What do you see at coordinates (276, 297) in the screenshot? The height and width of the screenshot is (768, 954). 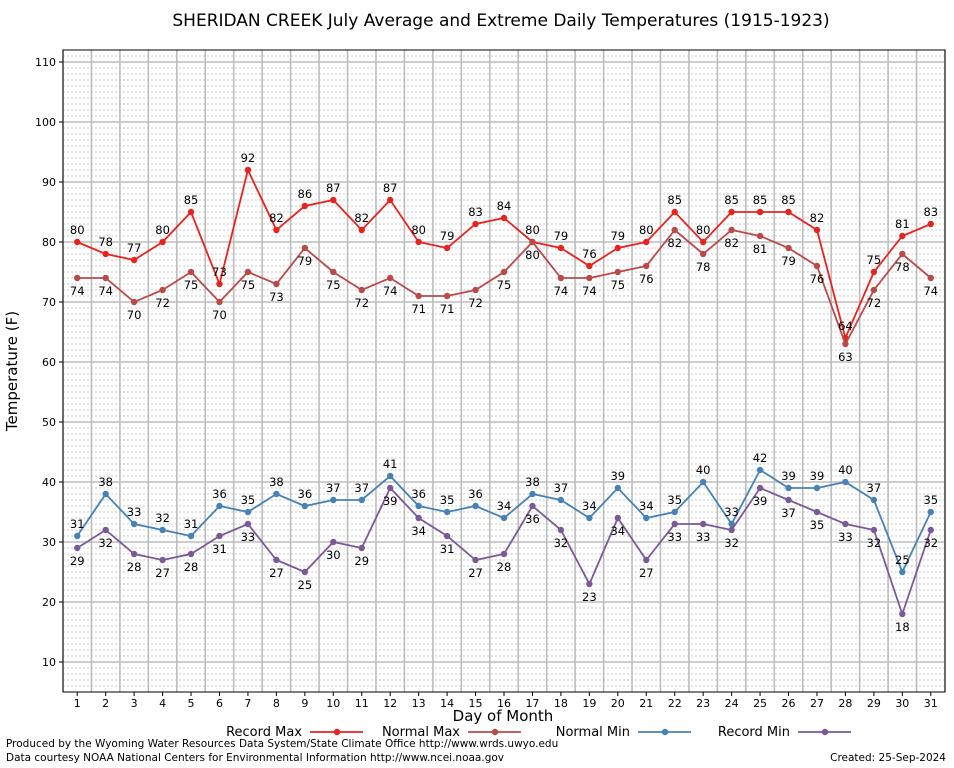 I see `data-label-normal-max: 73` at bounding box center [276, 297].